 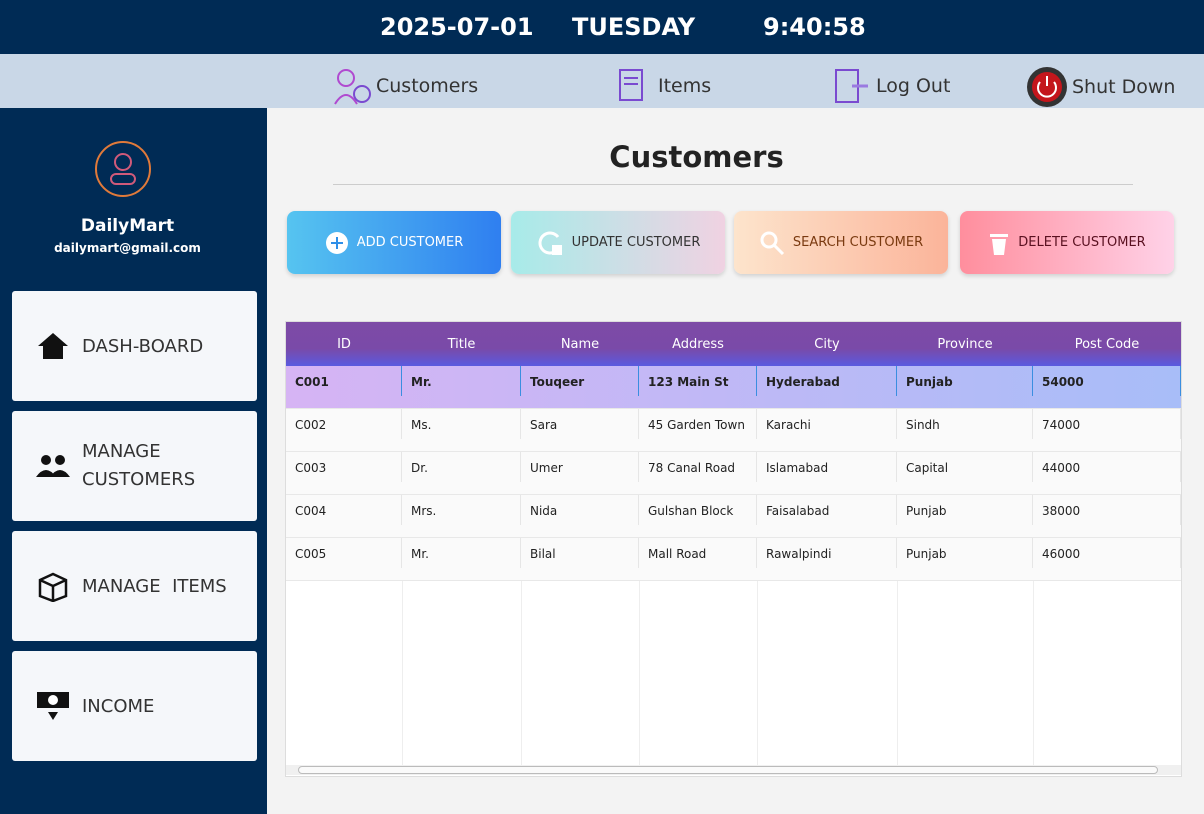 I want to click on day: TUESDAY, so click(x=634, y=27).